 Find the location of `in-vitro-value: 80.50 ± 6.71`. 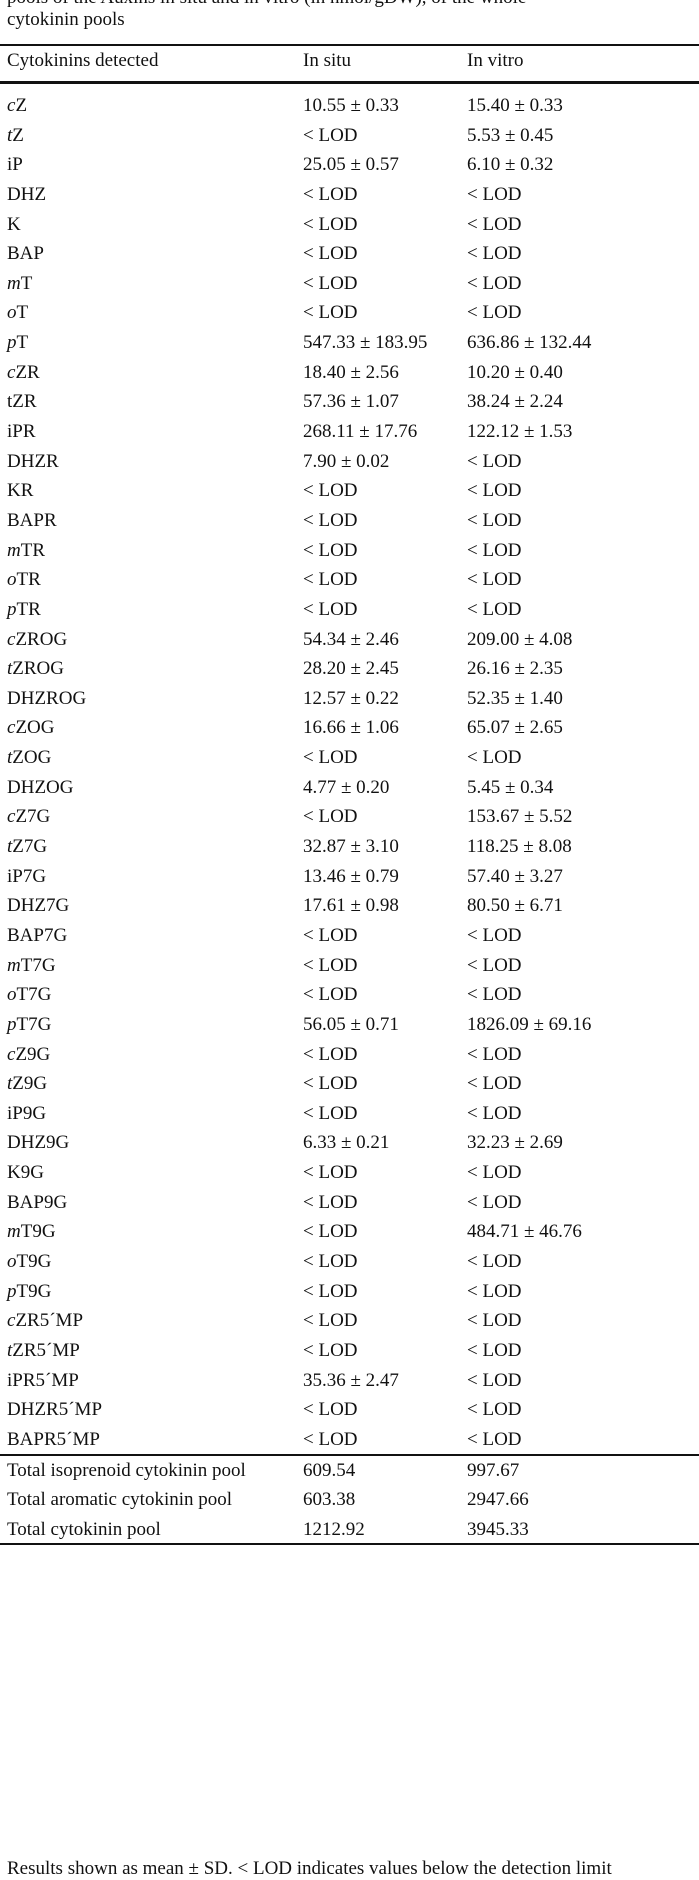

in-vitro-value: 80.50 ± 6.71 is located at coordinates (515, 906).